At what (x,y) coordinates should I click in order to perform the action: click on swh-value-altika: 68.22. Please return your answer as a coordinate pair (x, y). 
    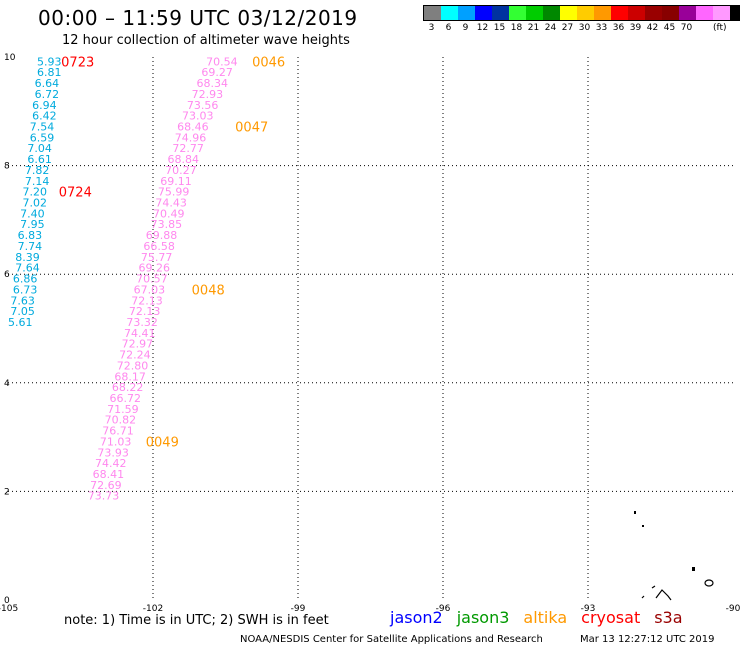
    Looking at the image, I should click on (127, 387).